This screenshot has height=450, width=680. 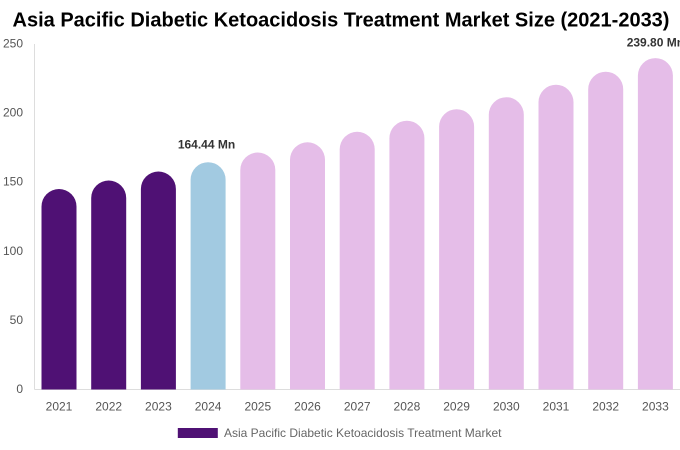 What do you see at coordinates (556, 407) in the screenshot?
I see `svg-text: 2031` at bounding box center [556, 407].